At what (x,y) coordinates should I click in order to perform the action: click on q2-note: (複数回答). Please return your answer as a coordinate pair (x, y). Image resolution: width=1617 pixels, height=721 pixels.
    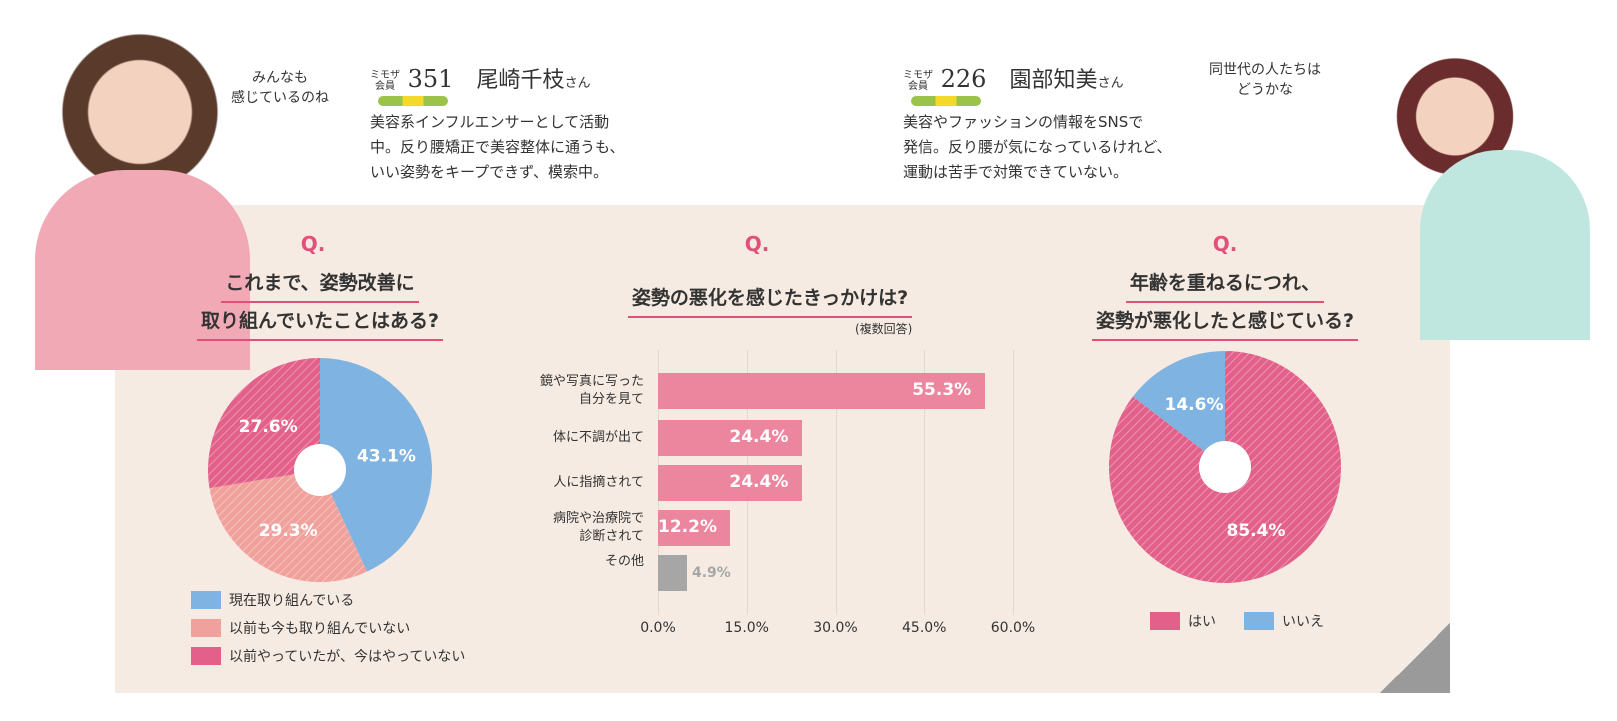
    Looking at the image, I should click on (884, 329).